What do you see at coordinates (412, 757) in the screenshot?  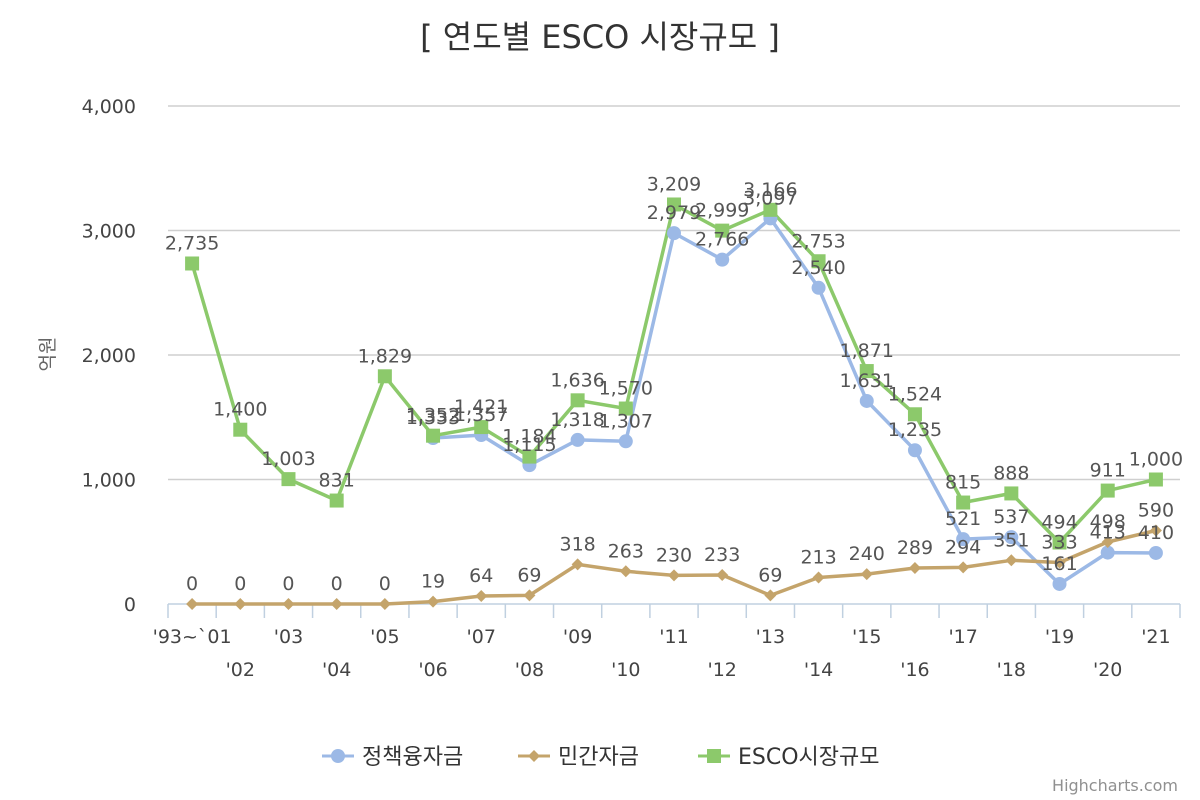 I see `legend-label: 정책융자금` at bounding box center [412, 757].